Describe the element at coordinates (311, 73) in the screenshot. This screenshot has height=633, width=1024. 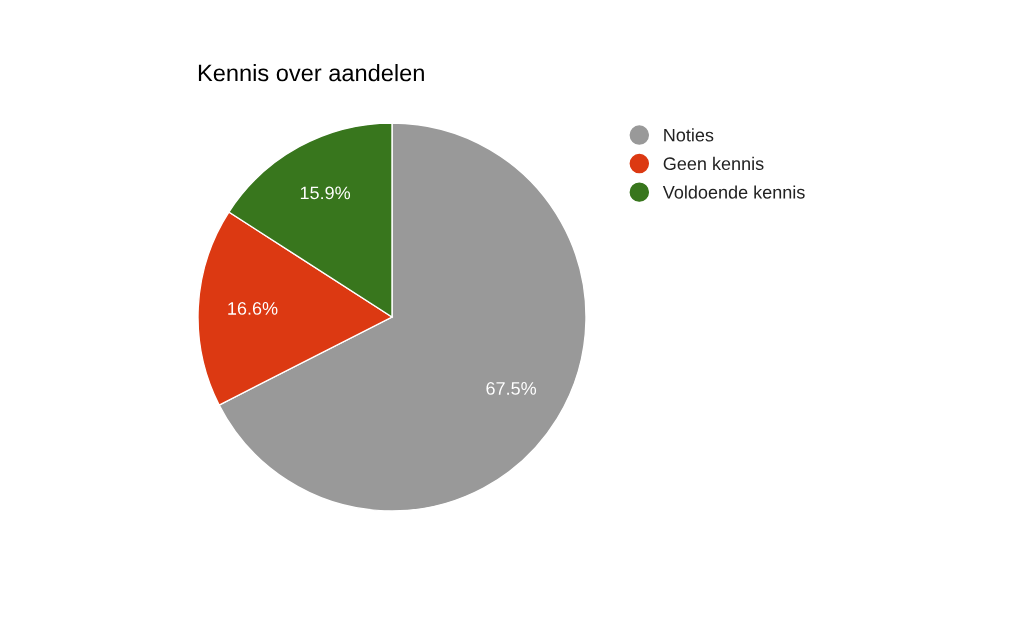
I see `chart-title: Kennis over aandelen` at that location.